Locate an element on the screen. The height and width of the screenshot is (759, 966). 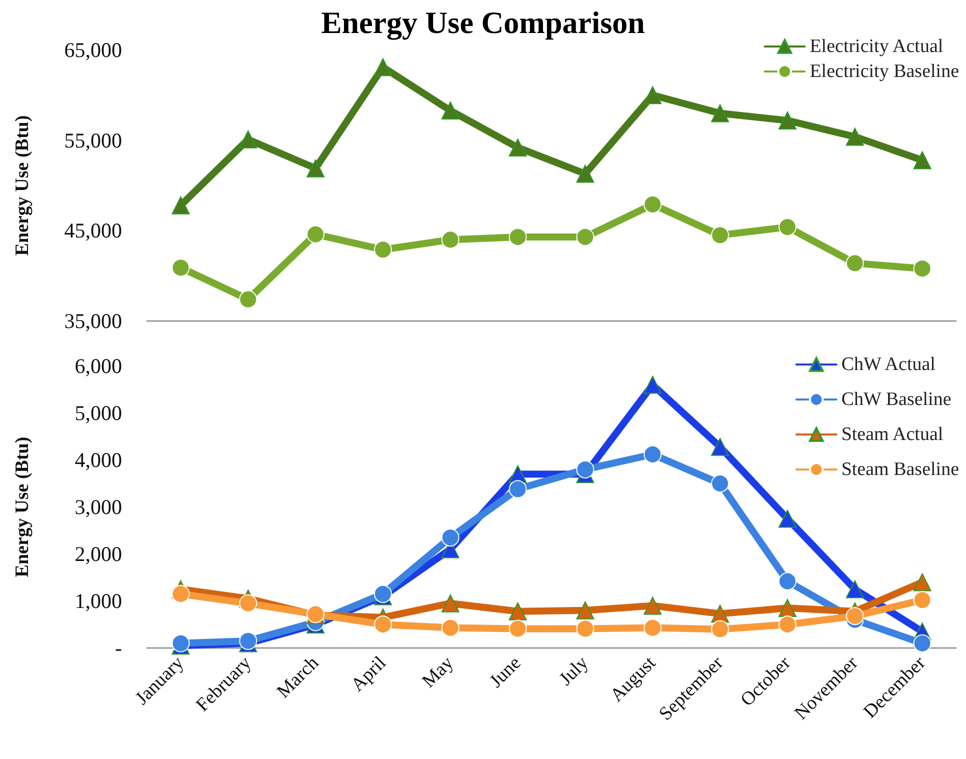
x-tick-label: July is located at coordinates (574, 671).